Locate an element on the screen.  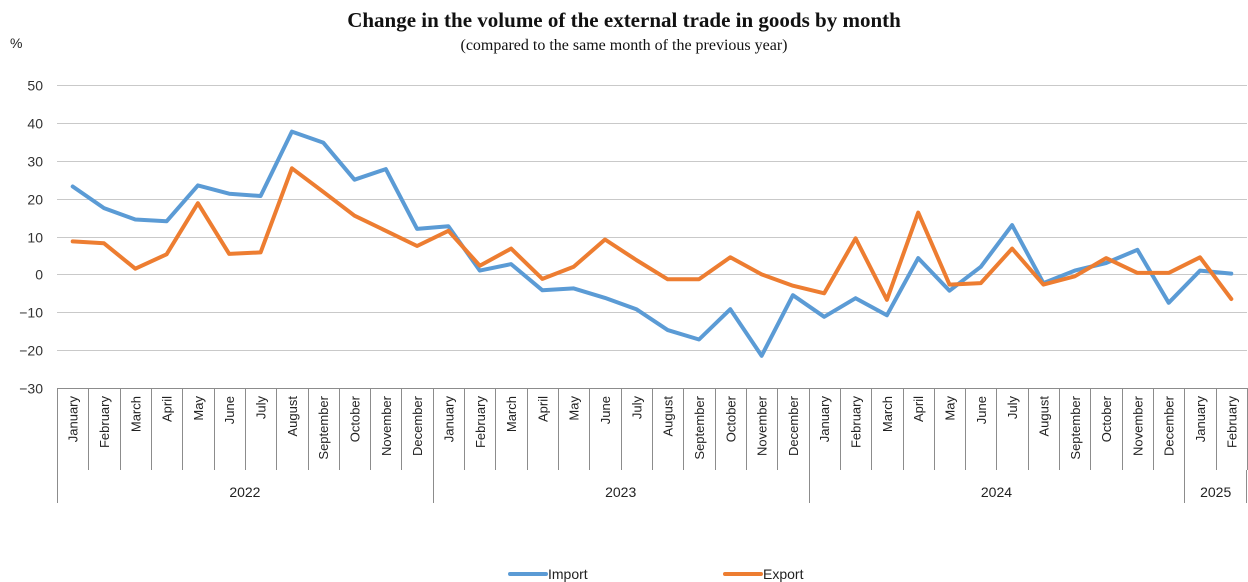
year-label: 2024 is located at coordinates (996, 492).